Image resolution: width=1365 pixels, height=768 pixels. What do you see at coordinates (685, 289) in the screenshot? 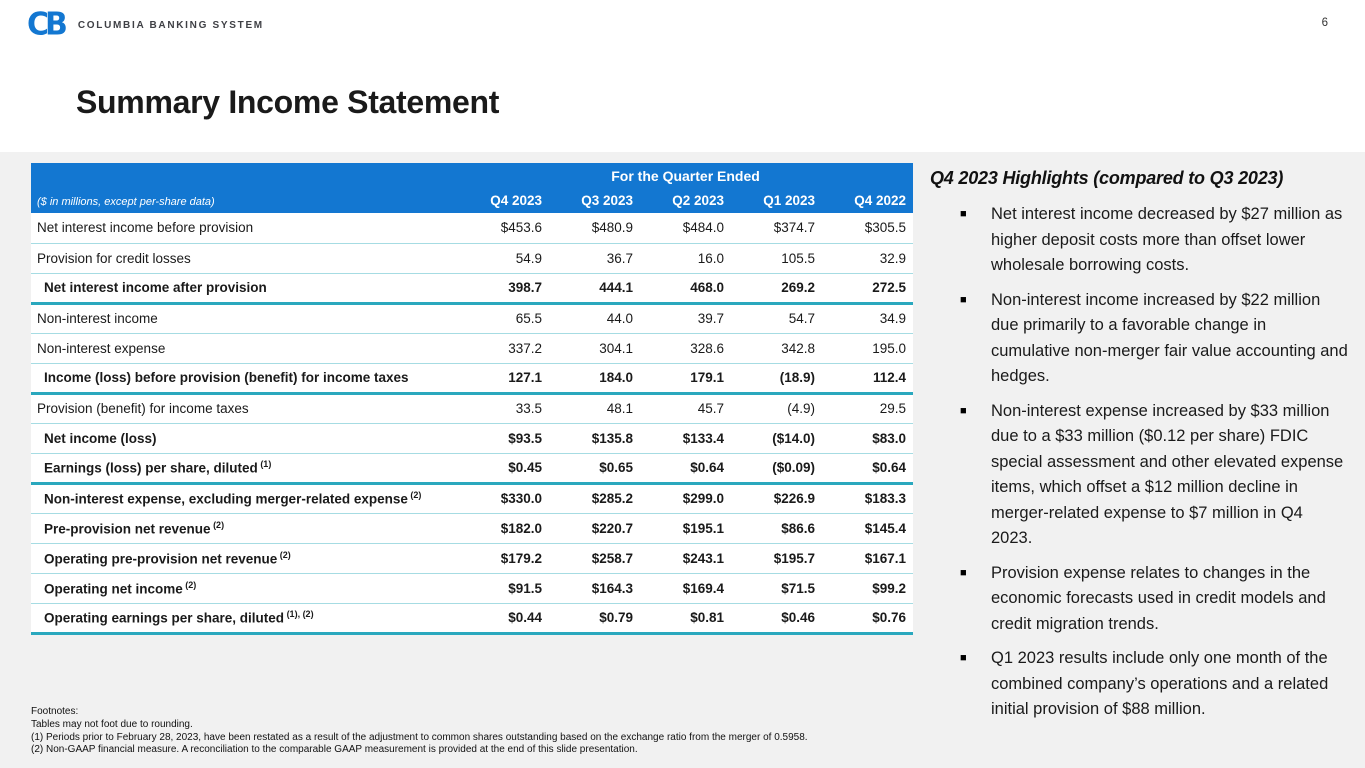
I see `cell-value: 468.0` at bounding box center [685, 289].